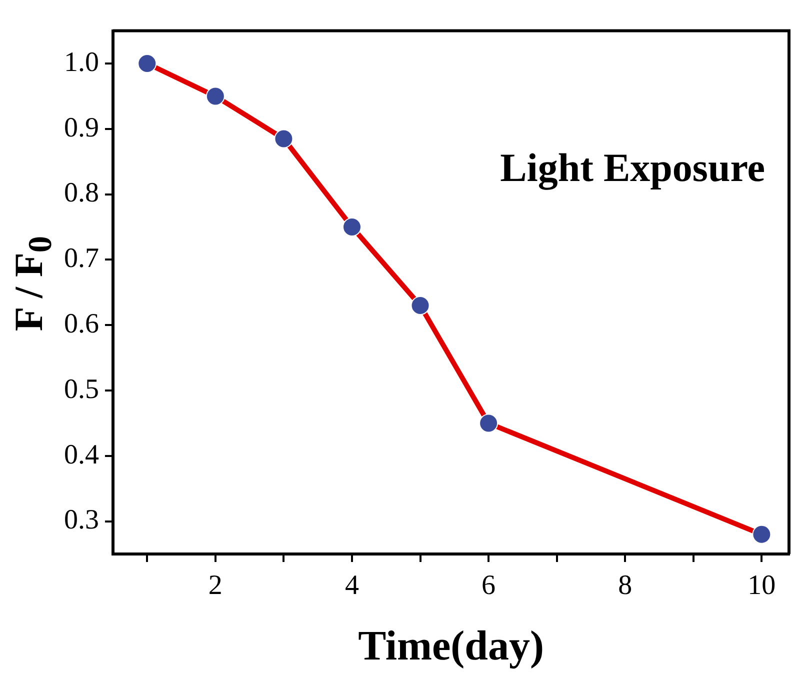  Describe the element at coordinates (81, 454) in the screenshot. I see `y-tick-label: 0.4` at that location.